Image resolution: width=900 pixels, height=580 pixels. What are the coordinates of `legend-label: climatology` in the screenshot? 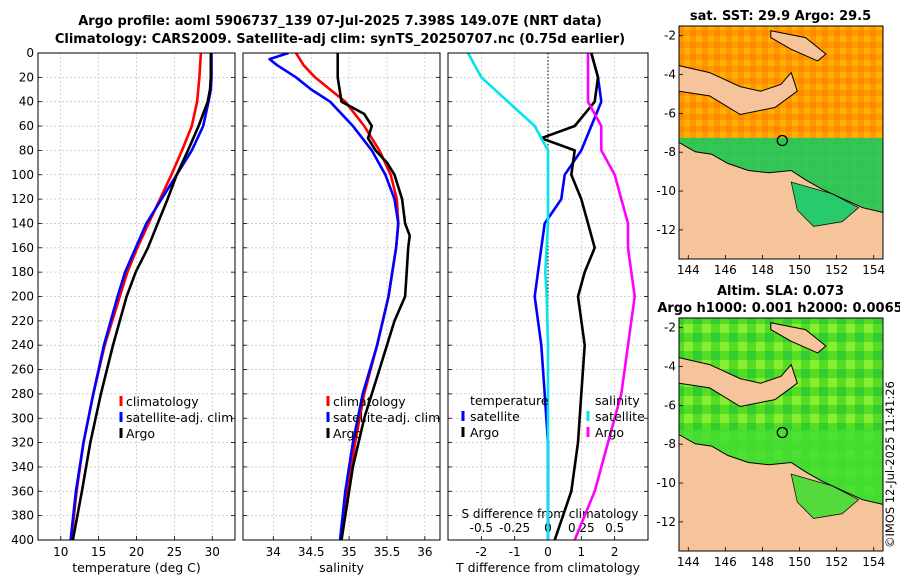 It's located at (162, 401).